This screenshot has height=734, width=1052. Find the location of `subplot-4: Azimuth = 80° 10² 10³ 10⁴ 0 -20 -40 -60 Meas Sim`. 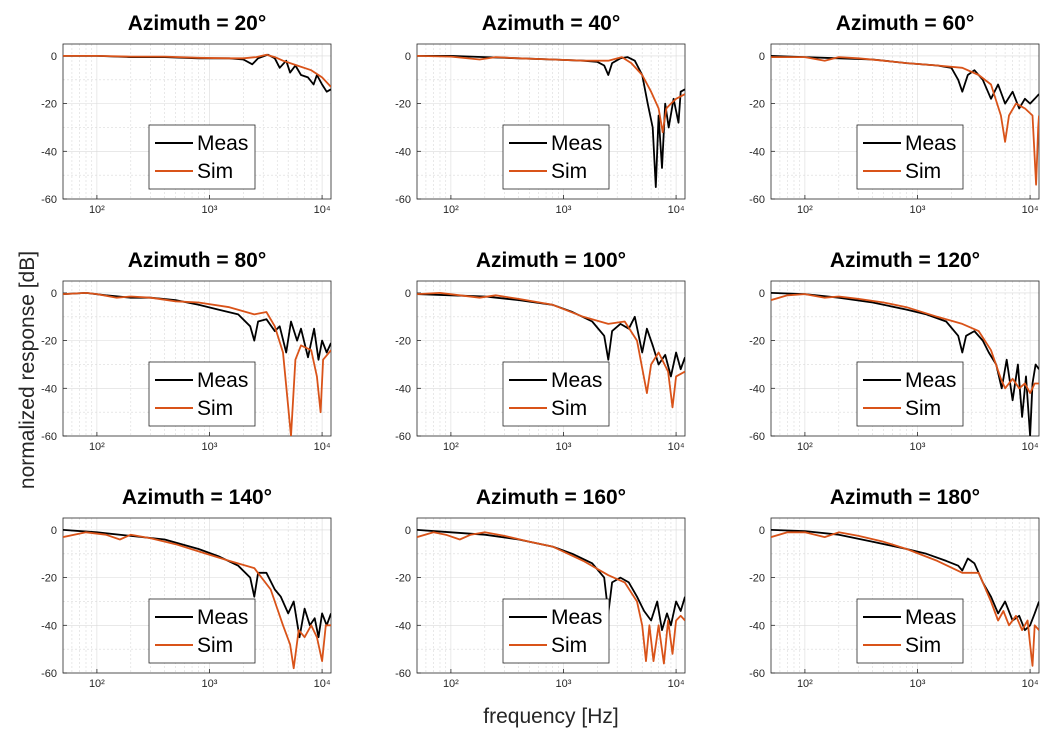

subplot-4: Azimuth = 80° 10² 10³ 10⁴ 0 -20 -40 -60 Meas Sim is located at coordinates (186, 351).